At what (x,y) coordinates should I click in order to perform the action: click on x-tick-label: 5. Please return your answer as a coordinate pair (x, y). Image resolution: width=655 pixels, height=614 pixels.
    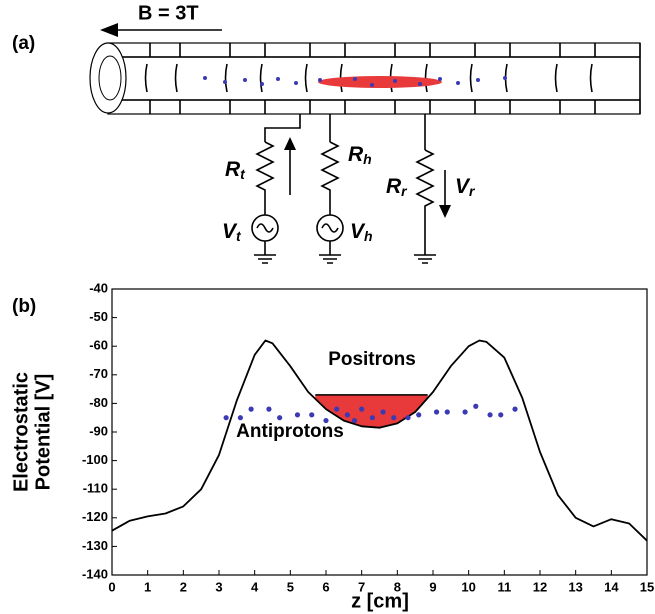
    Looking at the image, I should click on (290, 586).